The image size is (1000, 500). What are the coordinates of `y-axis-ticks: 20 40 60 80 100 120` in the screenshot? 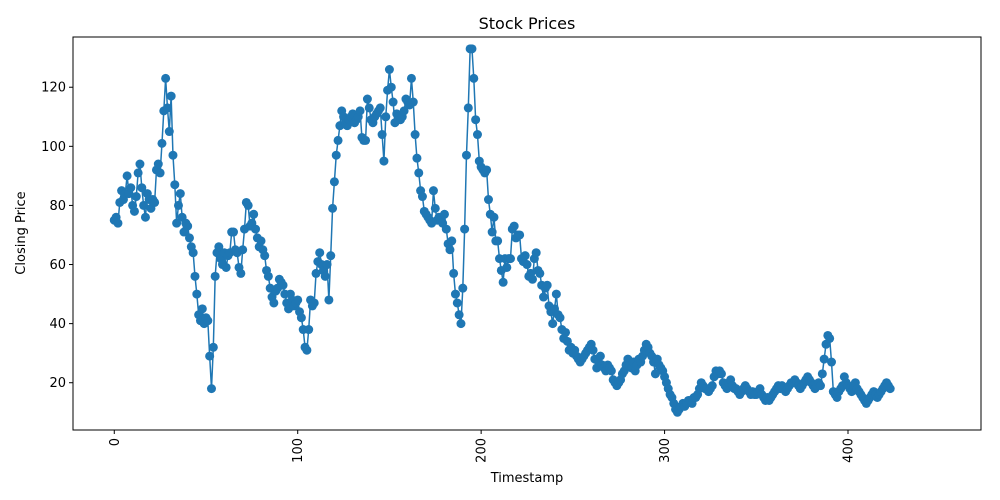 It's located at (57, 236).